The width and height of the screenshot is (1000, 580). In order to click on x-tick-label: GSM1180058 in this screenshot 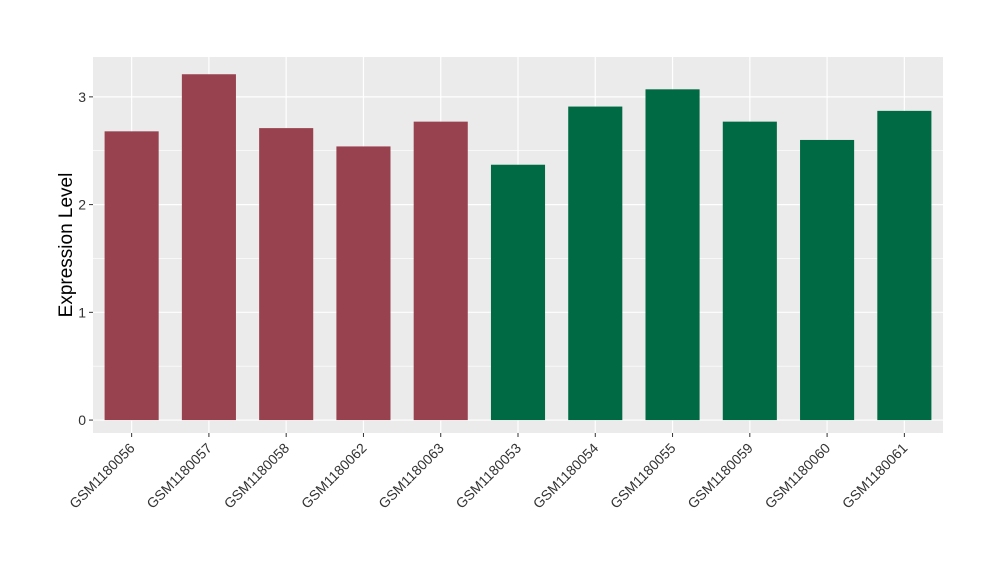, I will do `click(257, 476)`.